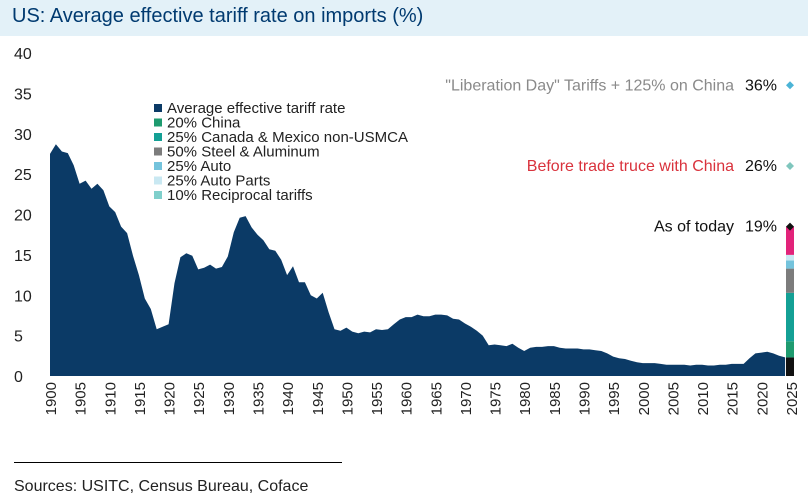 This screenshot has width=808, height=504. I want to click on source-divider, so click(178, 462).